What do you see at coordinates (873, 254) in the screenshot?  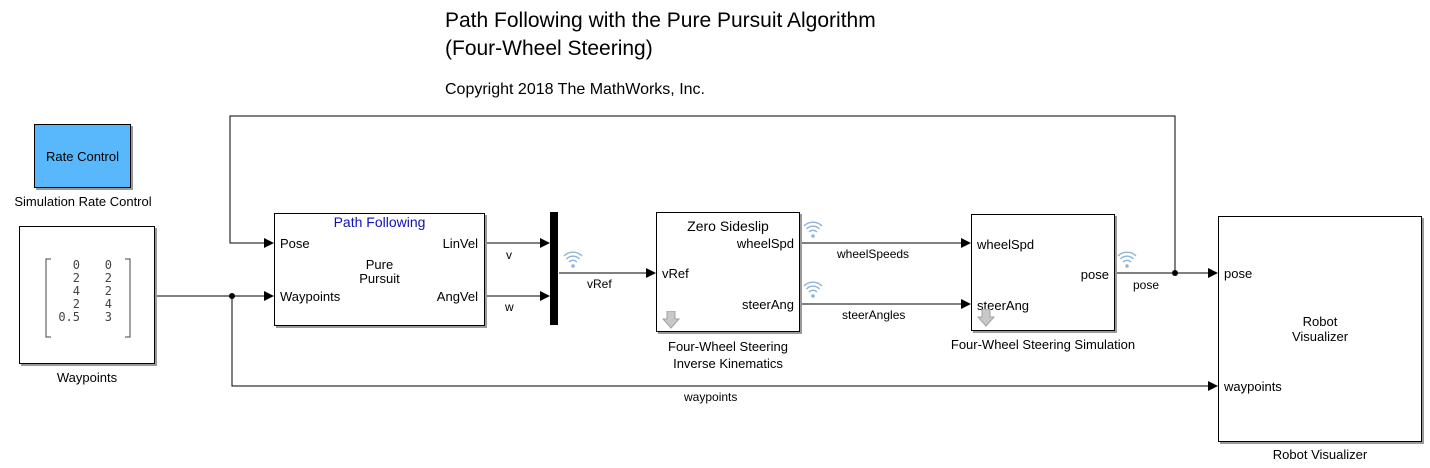 I see `signal-label-wheel-speeds: wheelSpeeds` at bounding box center [873, 254].